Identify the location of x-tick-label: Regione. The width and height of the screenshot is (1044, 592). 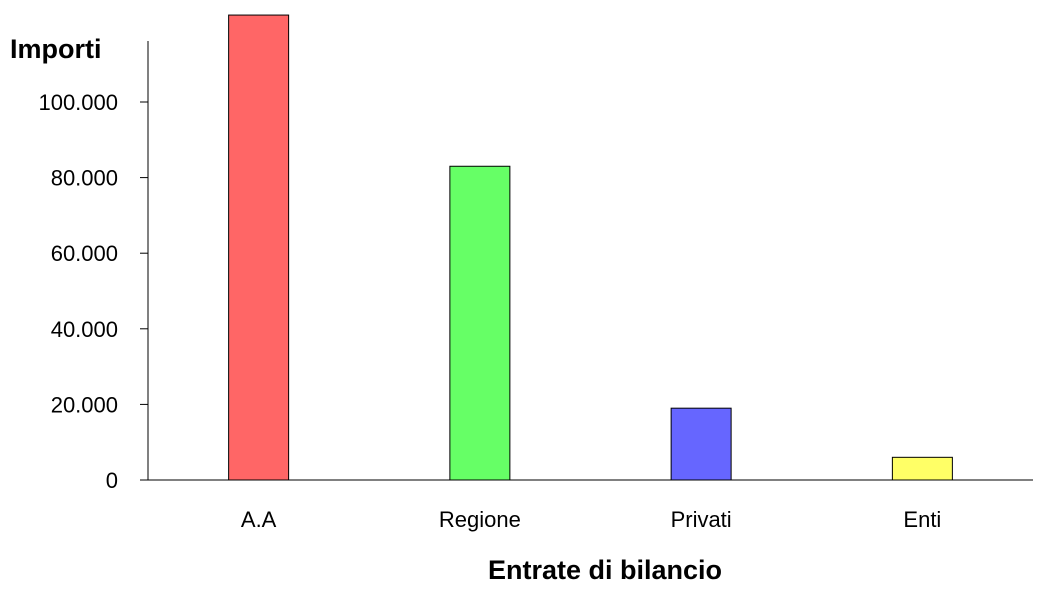
(480, 519).